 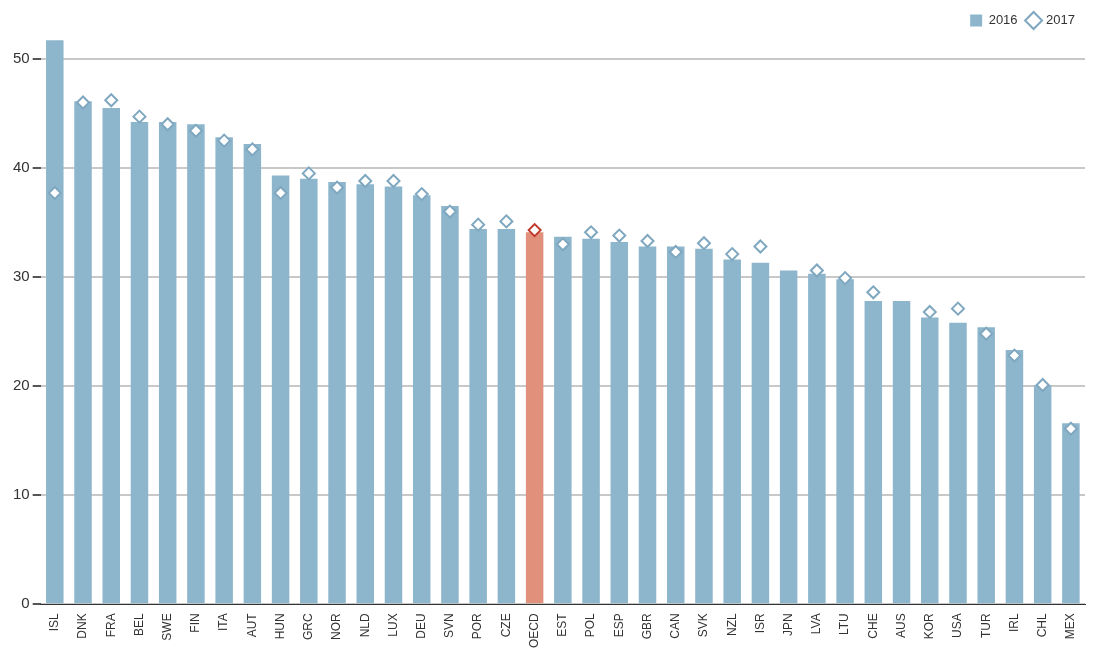 What do you see at coordinates (505, 625) in the screenshot?
I see `x-tick-label: CZE` at bounding box center [505, 625].